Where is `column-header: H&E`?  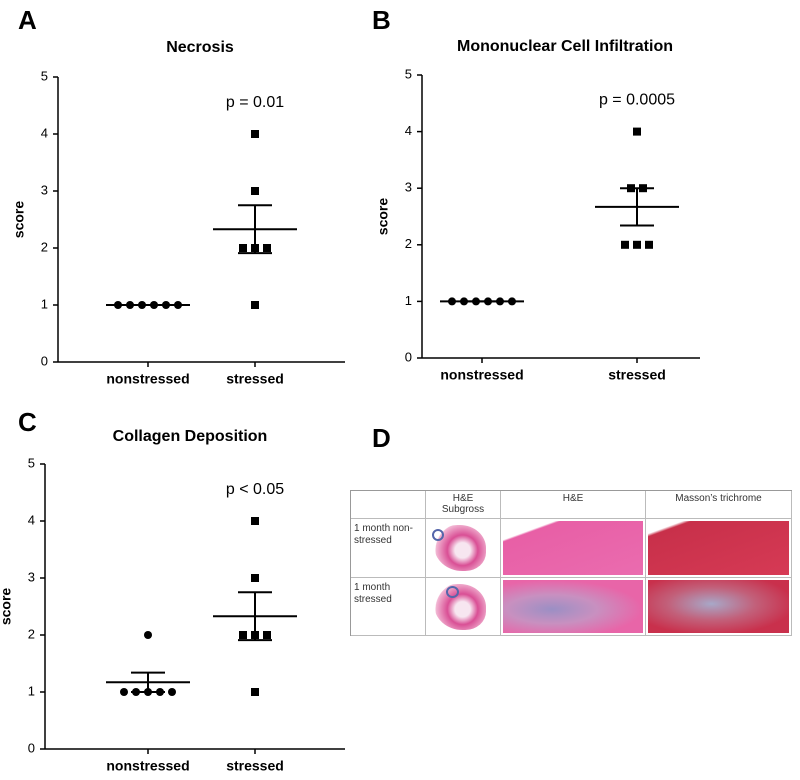 column-header: H&E is located at coordinates (573, 505).